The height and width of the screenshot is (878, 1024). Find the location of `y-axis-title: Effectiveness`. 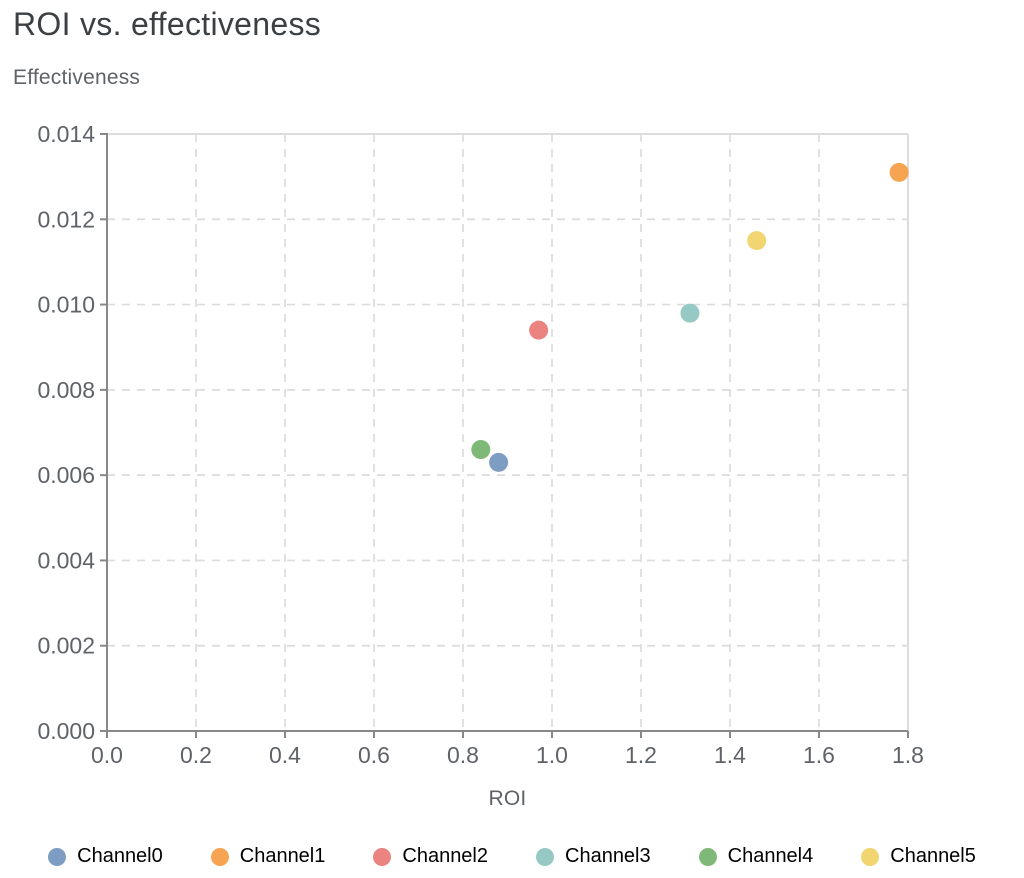

y-axis-title: Effectiveness is located at coordinates (77, 77).